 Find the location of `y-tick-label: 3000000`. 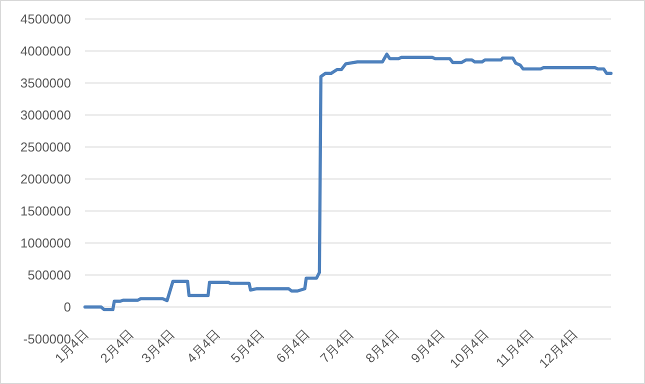

y-tick-label: 3000000 is located at coordinates (45, 115).